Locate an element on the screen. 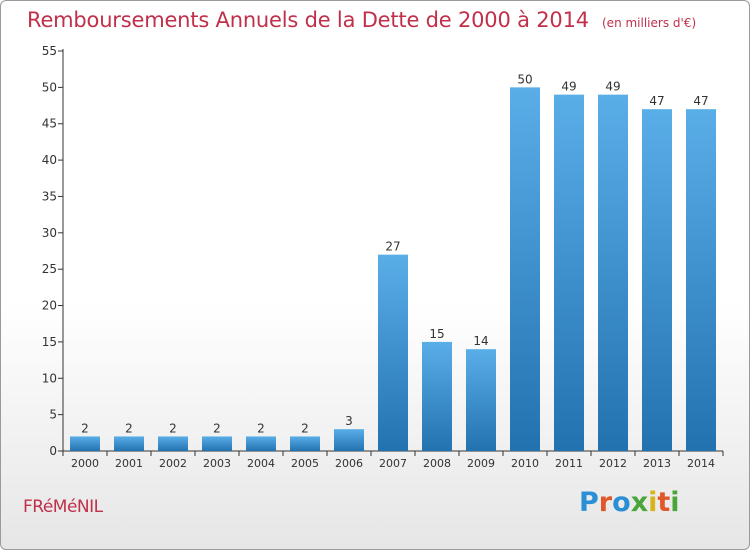 Image resolution: width=750 pixels, height=550 pixels. data-label-2003: 2 is located at coordinates (217, 428).